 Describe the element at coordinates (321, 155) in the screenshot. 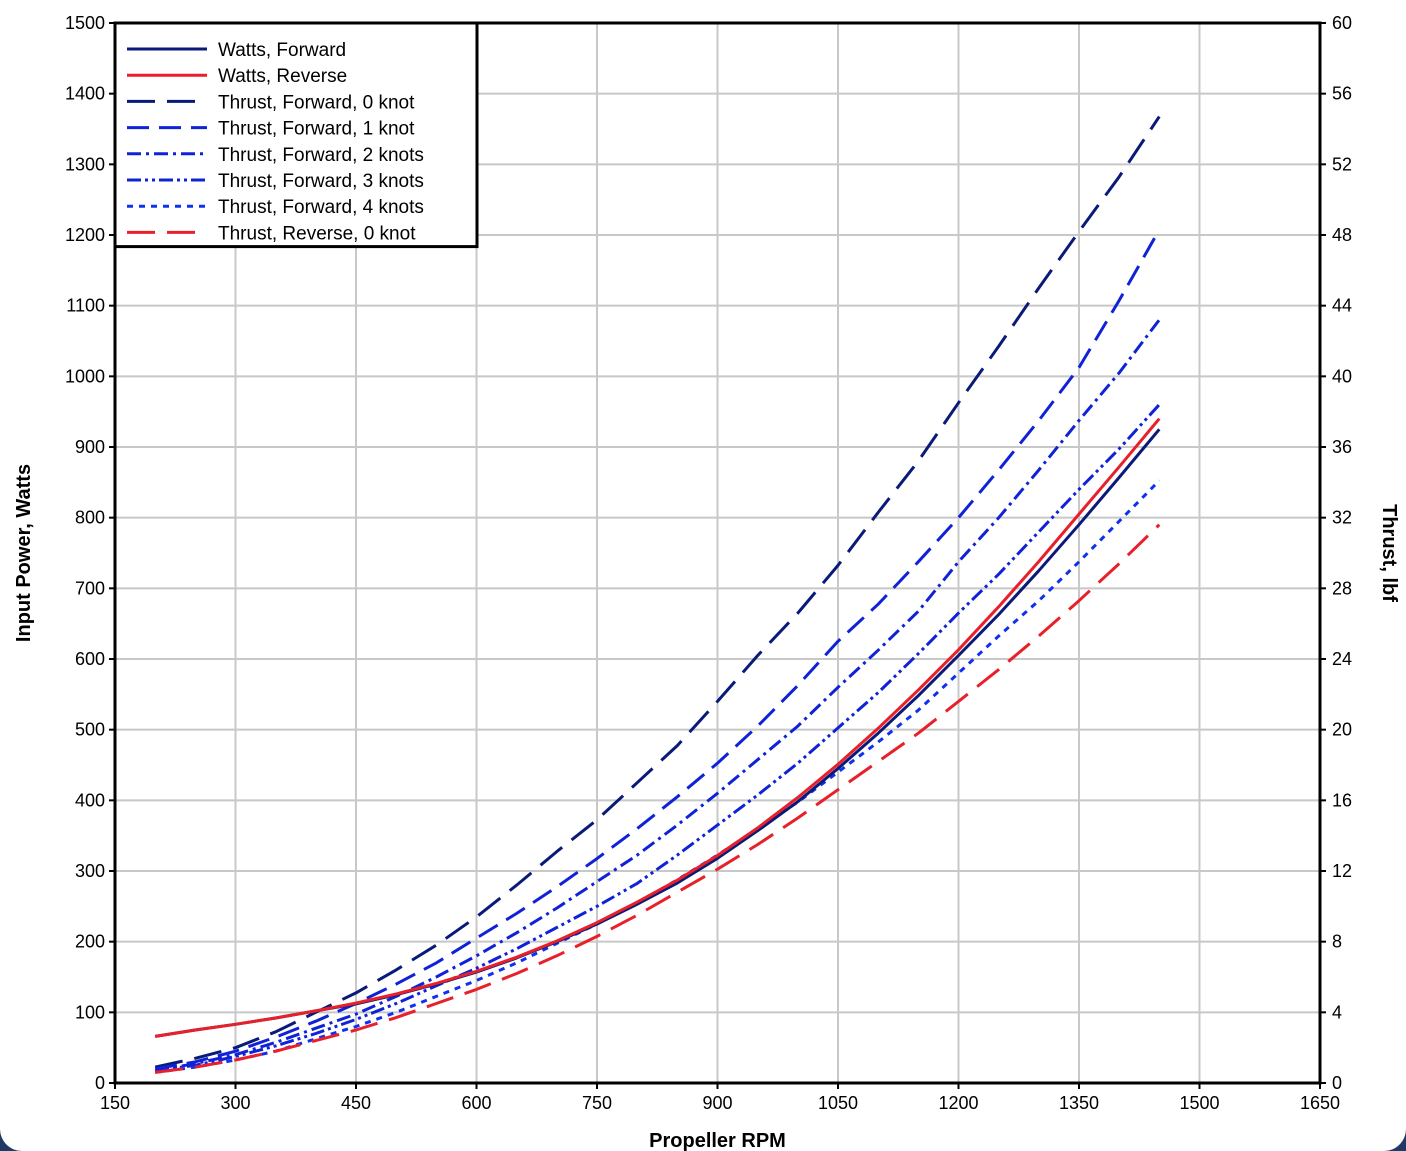

I see `legend-label: Thrust, Forward, 2 knots` at that location.